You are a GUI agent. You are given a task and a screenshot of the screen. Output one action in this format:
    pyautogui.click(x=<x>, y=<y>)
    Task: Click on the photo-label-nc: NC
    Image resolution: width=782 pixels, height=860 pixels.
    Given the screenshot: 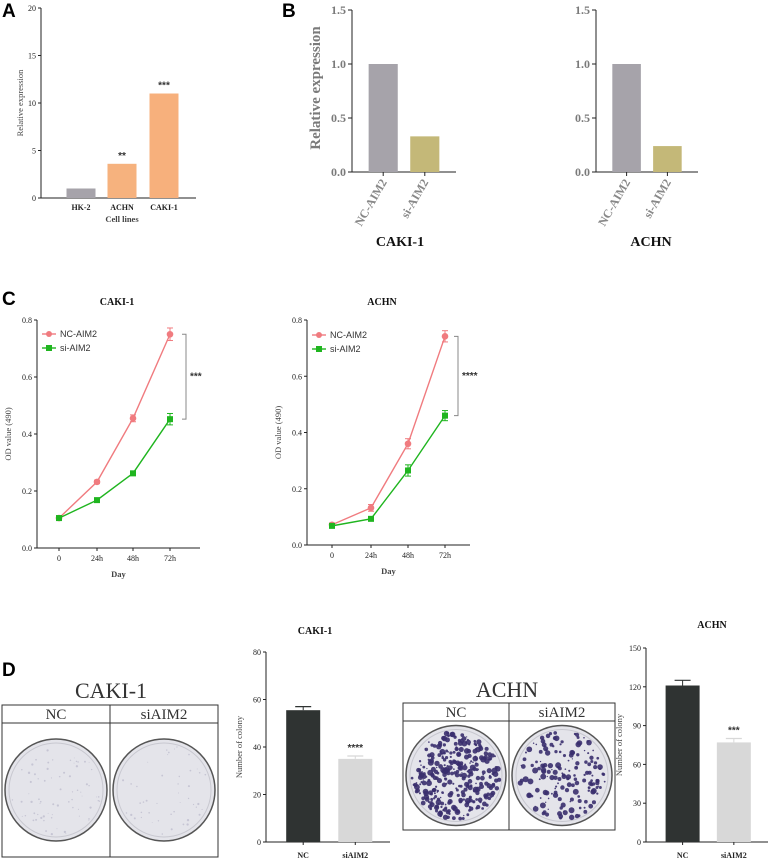 What is the action you would take?
    pyautogui.click(x=456, y=713)
    